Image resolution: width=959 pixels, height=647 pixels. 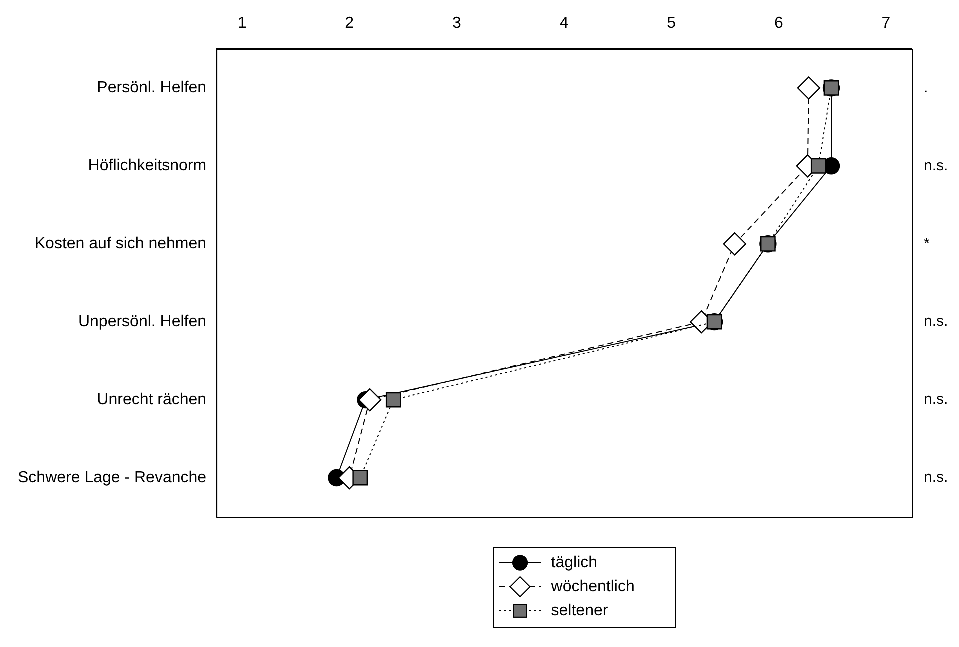 What do you see at coordinates (580, 611) in the screenshot?
I see `legend-label: seltener` at bounding box center [580, 611].